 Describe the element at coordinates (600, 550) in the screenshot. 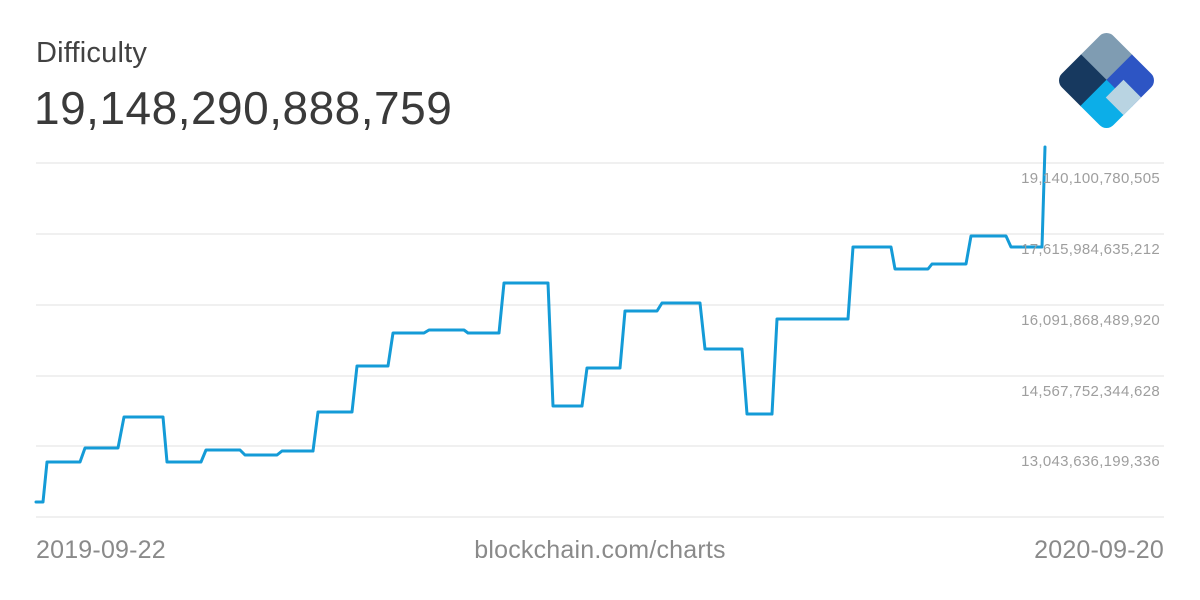

I see `source-link: blockchain.com/charts` at that location.